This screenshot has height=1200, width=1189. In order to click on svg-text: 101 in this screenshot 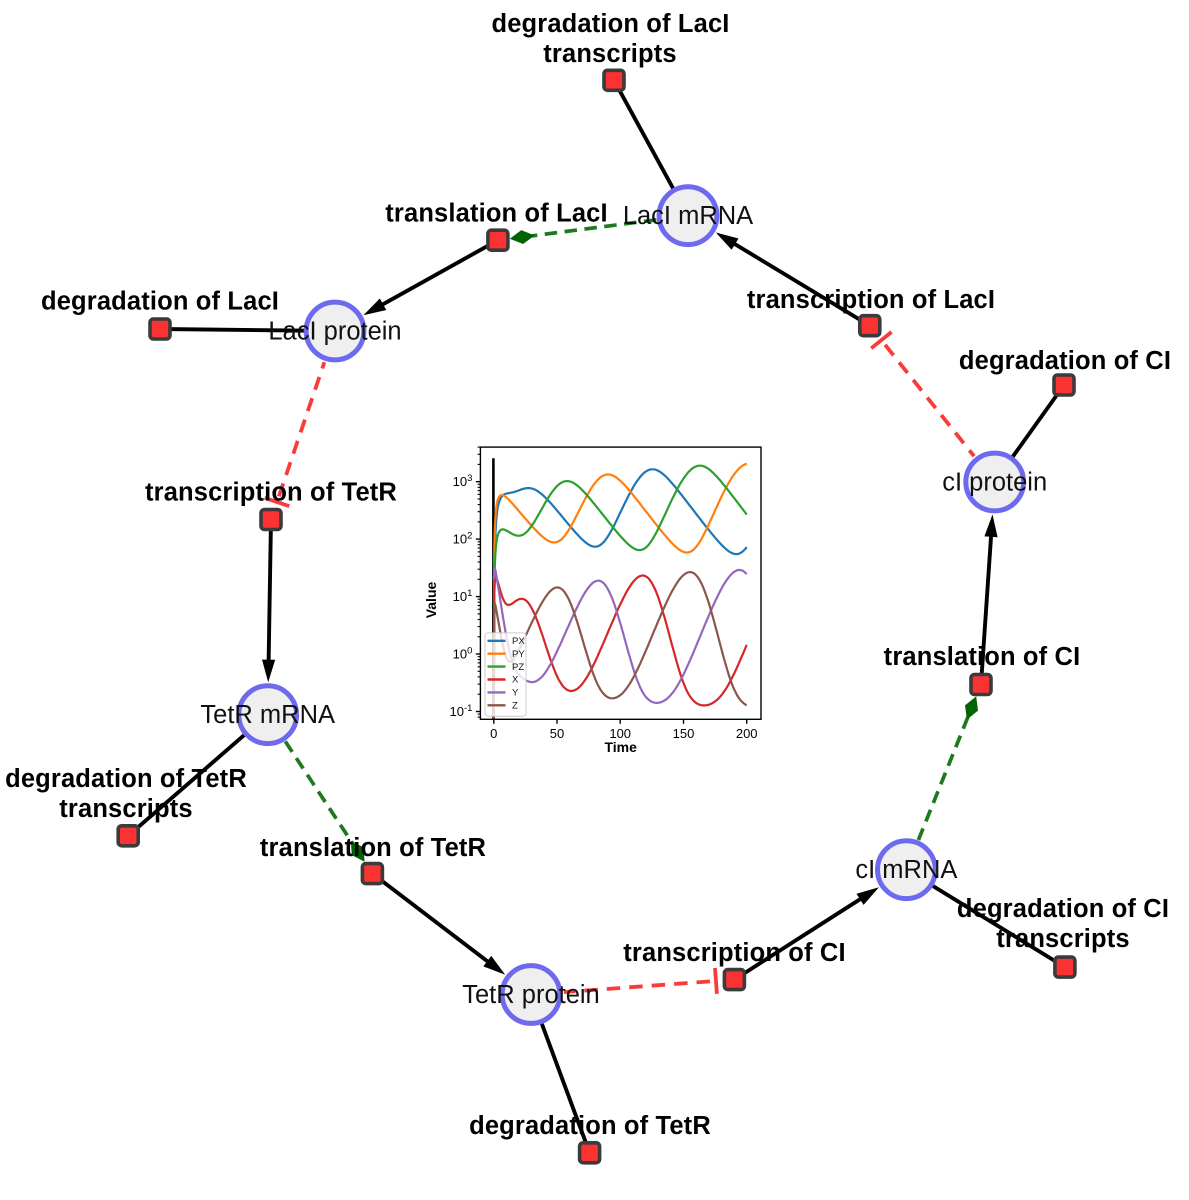, I will do `click(463, 596)`.